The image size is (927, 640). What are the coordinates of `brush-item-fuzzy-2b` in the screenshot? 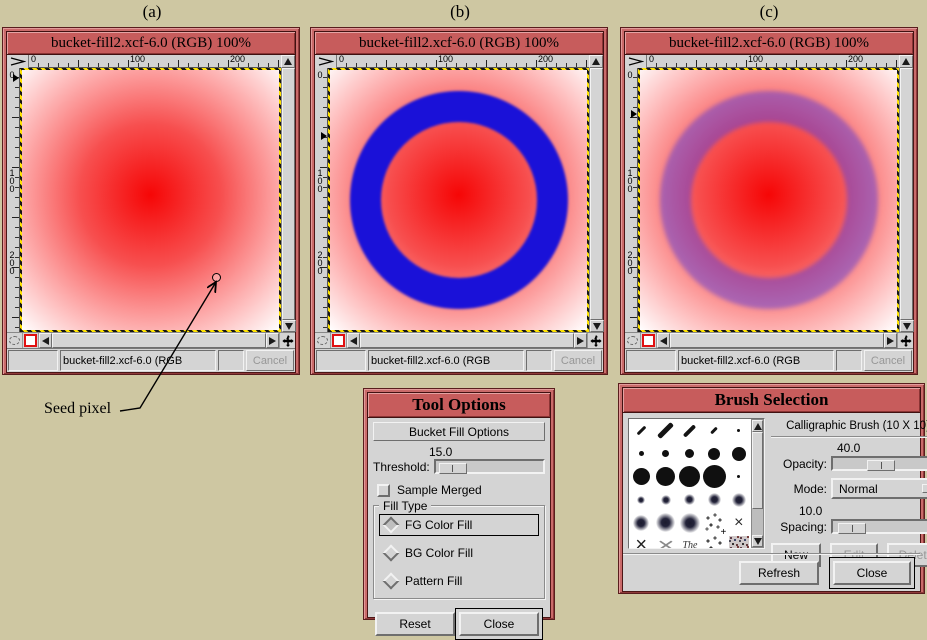 It's located at (690, 499).